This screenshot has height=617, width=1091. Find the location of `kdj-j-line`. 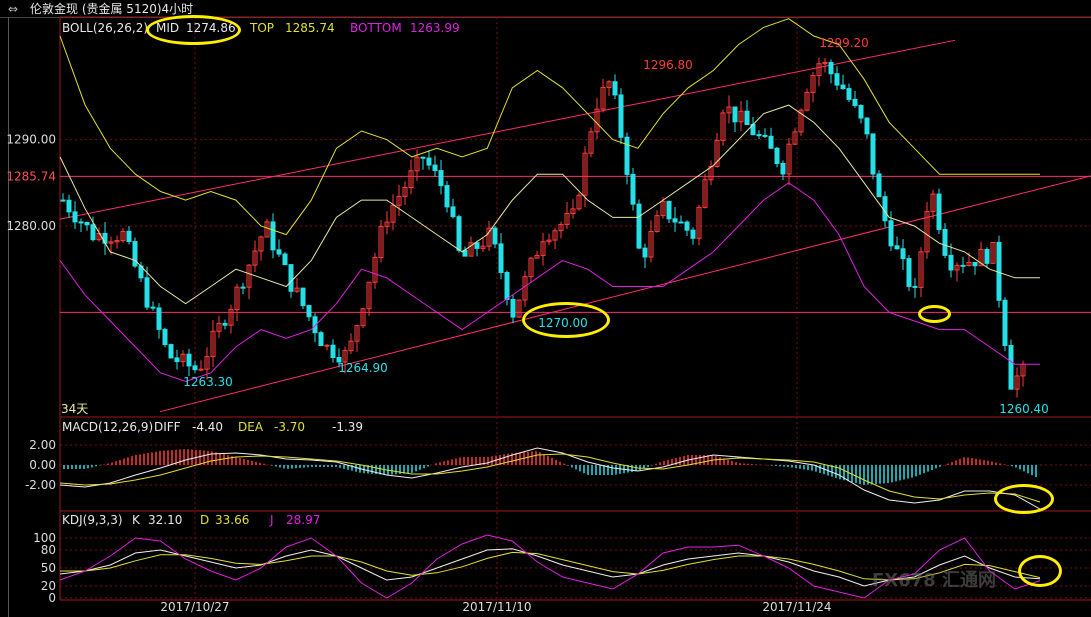

kdj-j-line is located at coordinates (550, 566).